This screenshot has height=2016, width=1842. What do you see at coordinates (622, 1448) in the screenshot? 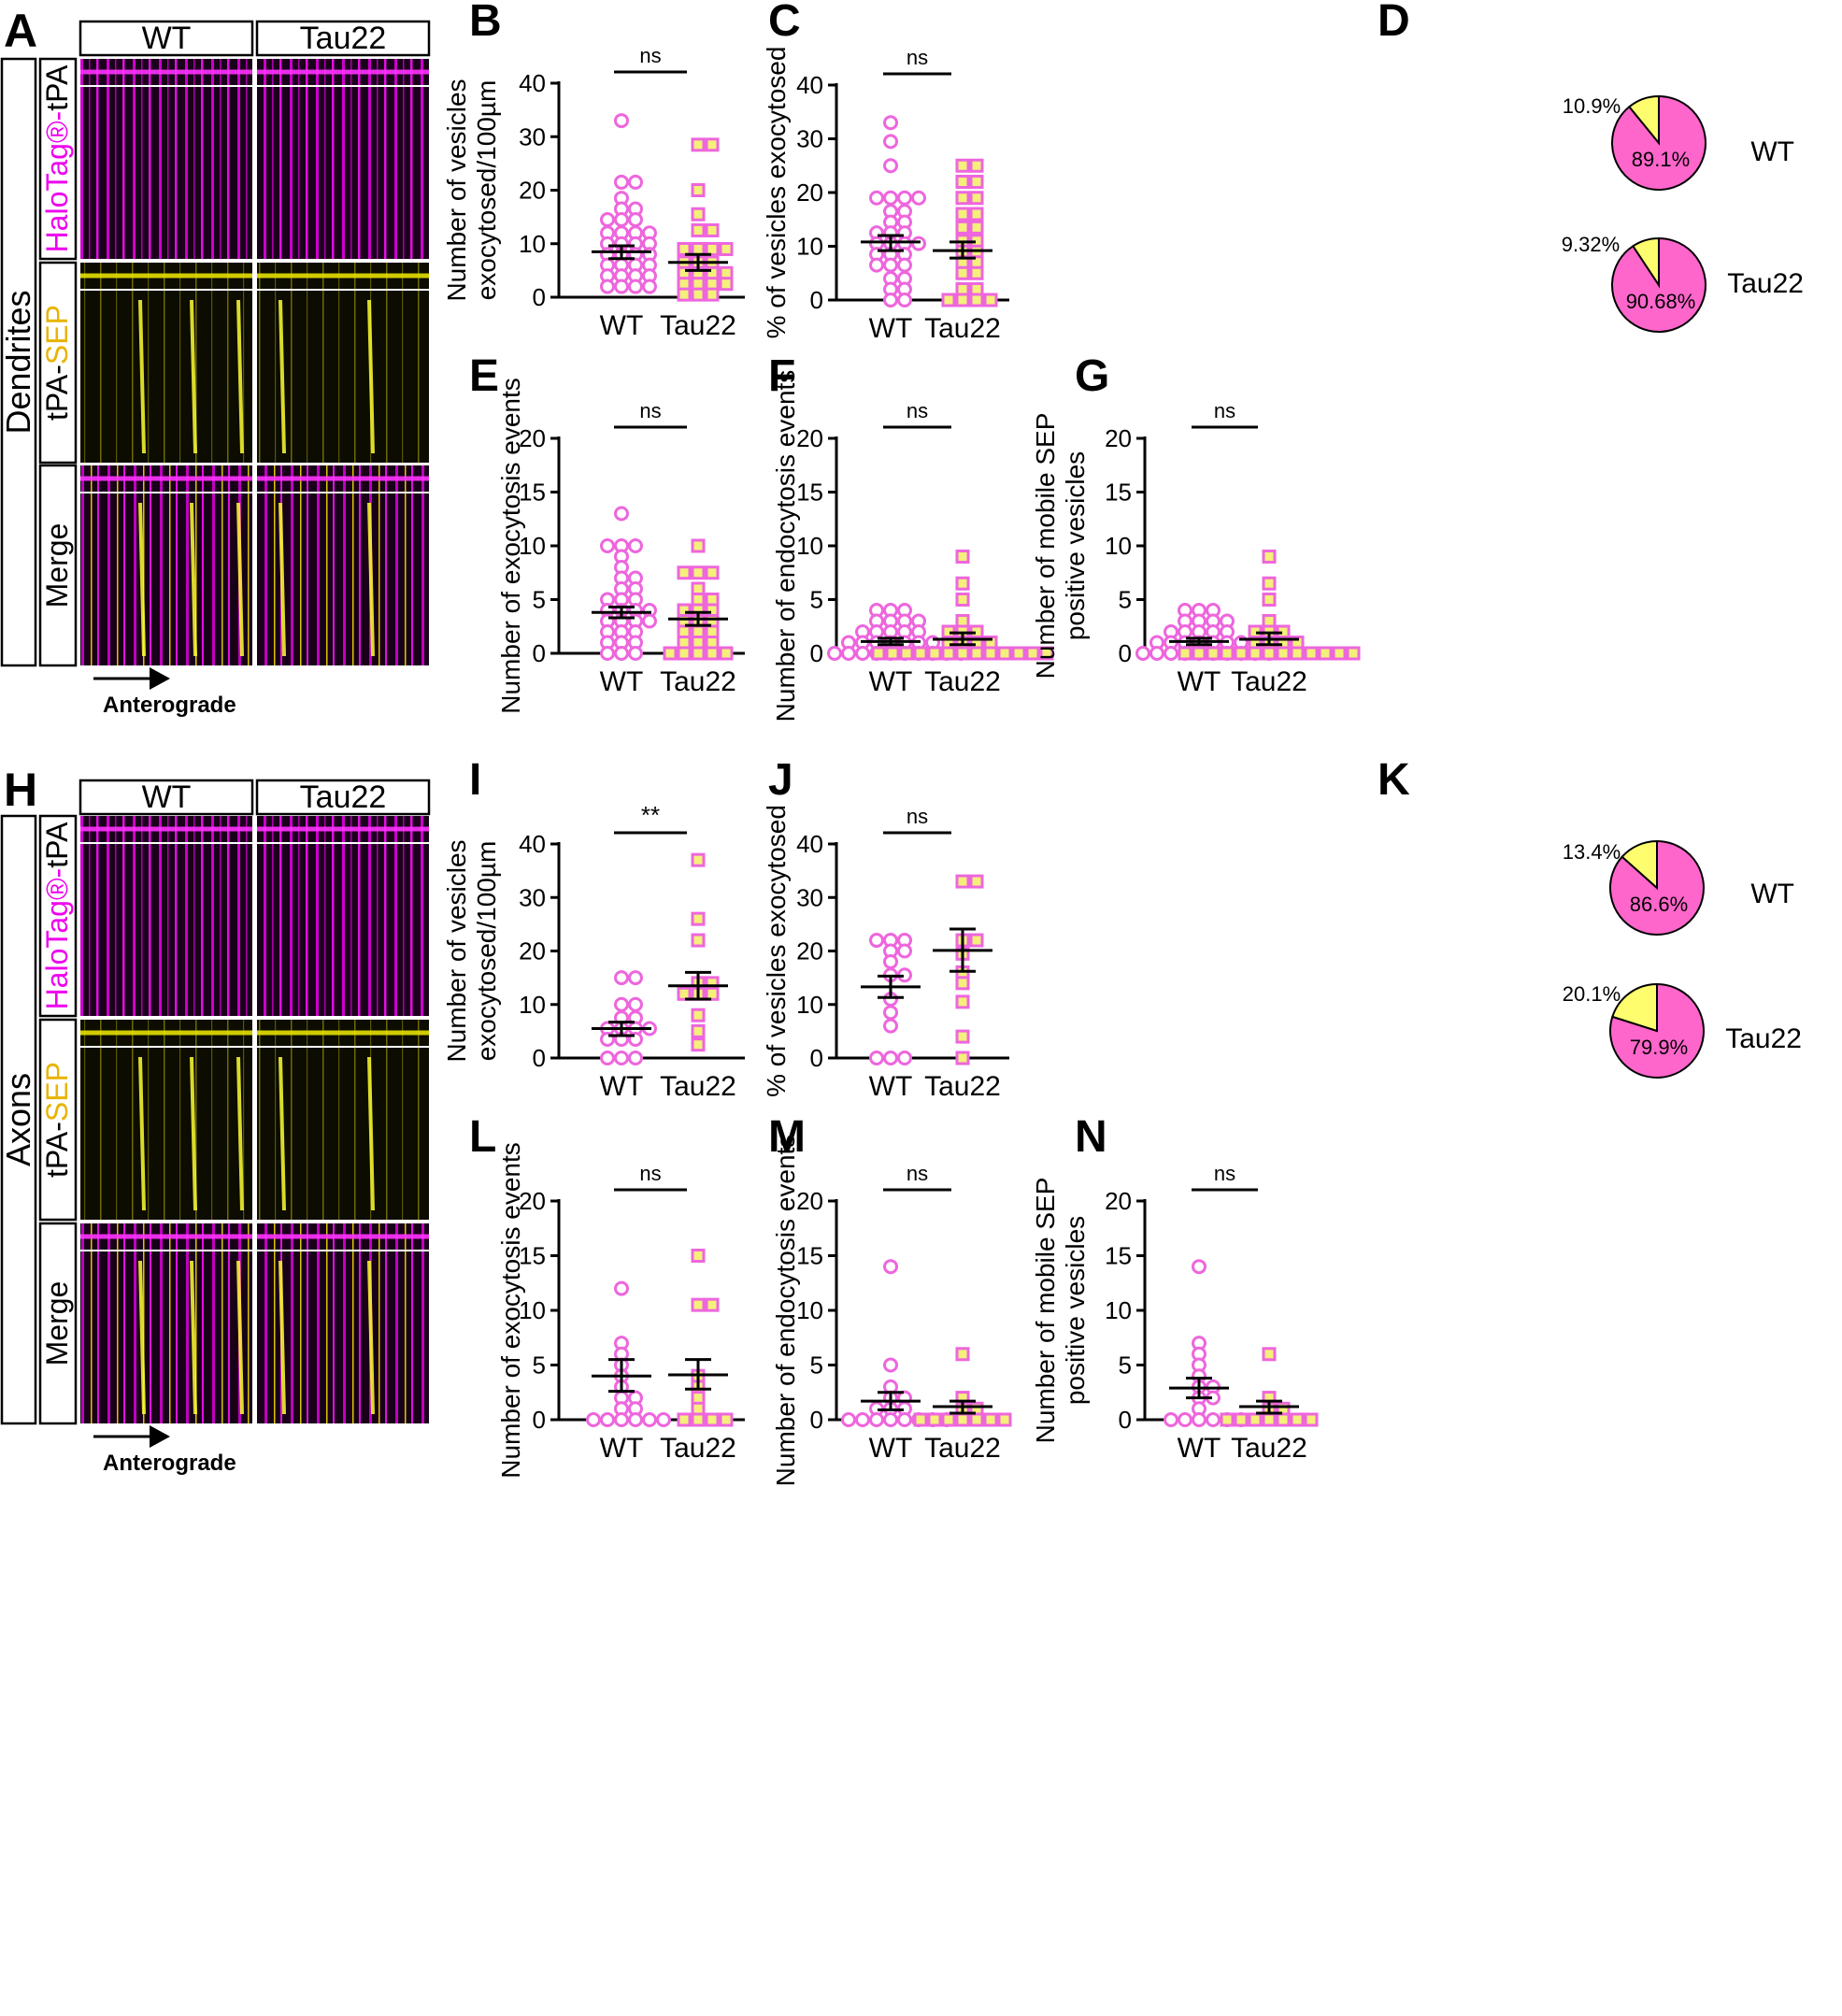
I see `x-tick-label: WT` at bounding box center [622, 1448].